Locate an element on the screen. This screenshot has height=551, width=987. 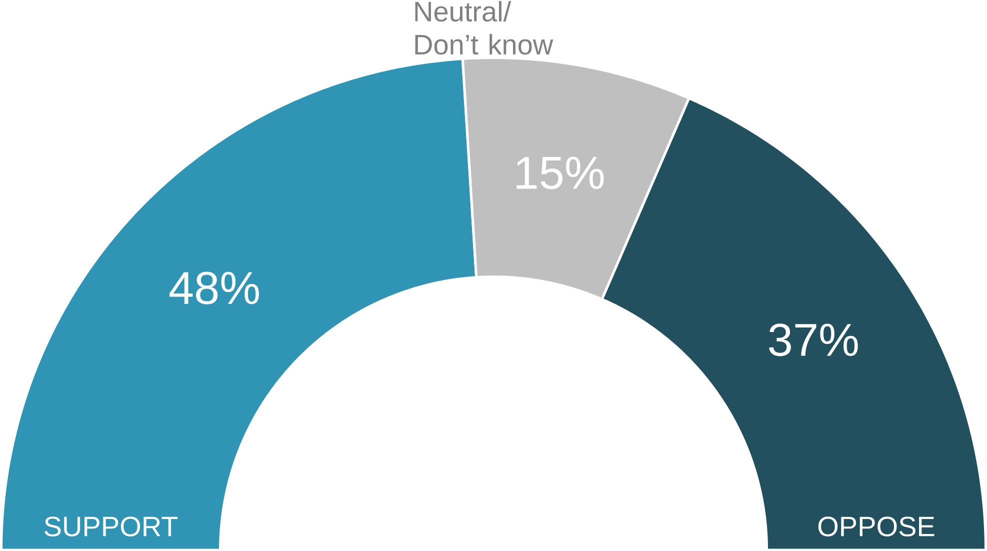
data-label: 15% is located at coordinates (560, 173).